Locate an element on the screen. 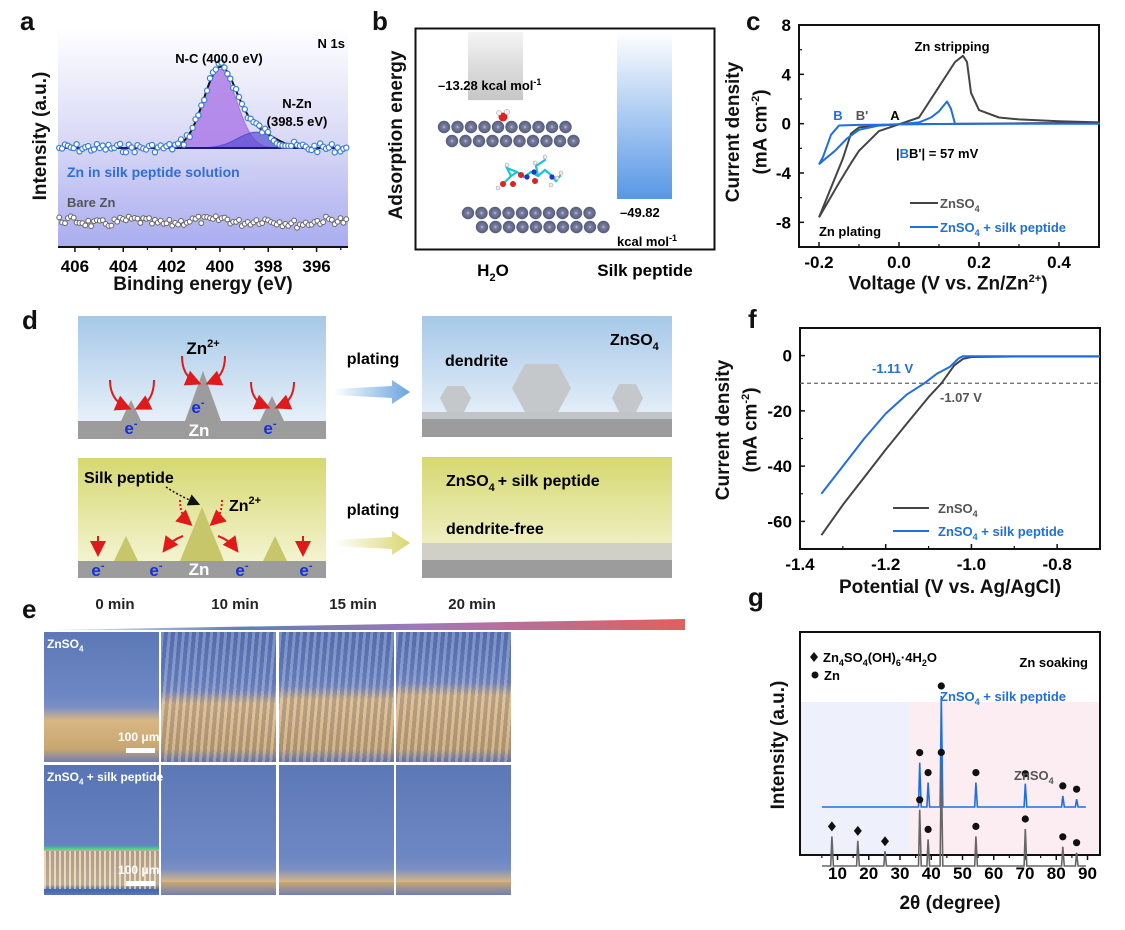 This screenshot has width=1125, height=930. y-tick-label: -60 is located at coordinates (779, 521).